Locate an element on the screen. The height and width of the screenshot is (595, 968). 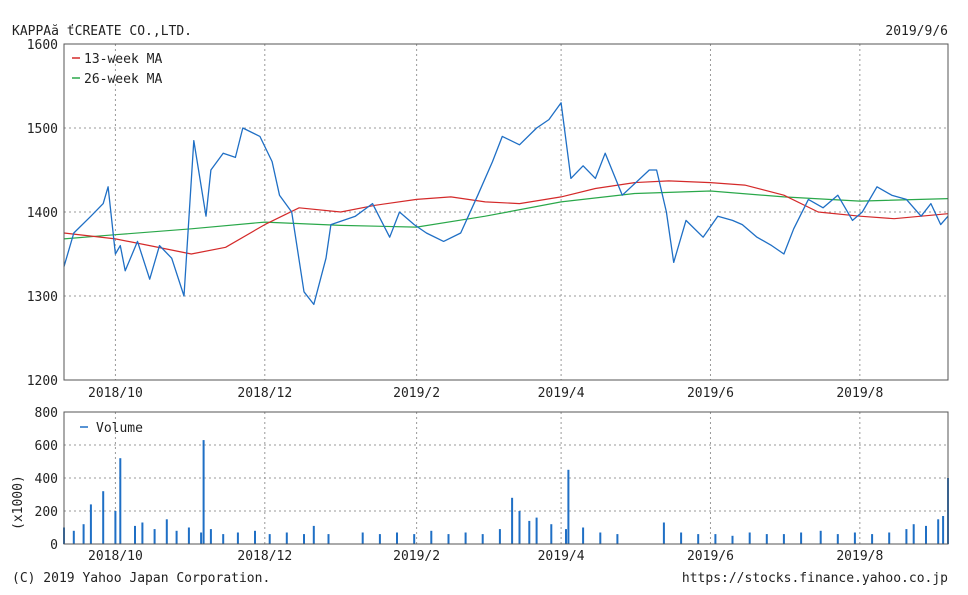
price-x-tick-label: 2018/10 is located at coordinates (115, 393).